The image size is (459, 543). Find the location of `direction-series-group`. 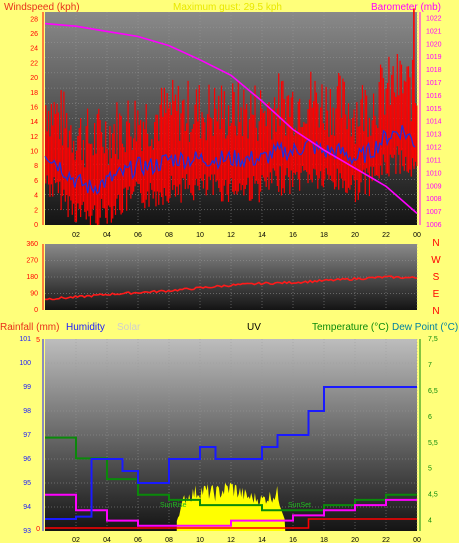

direction-series-group is located at coordinates (231, 288).